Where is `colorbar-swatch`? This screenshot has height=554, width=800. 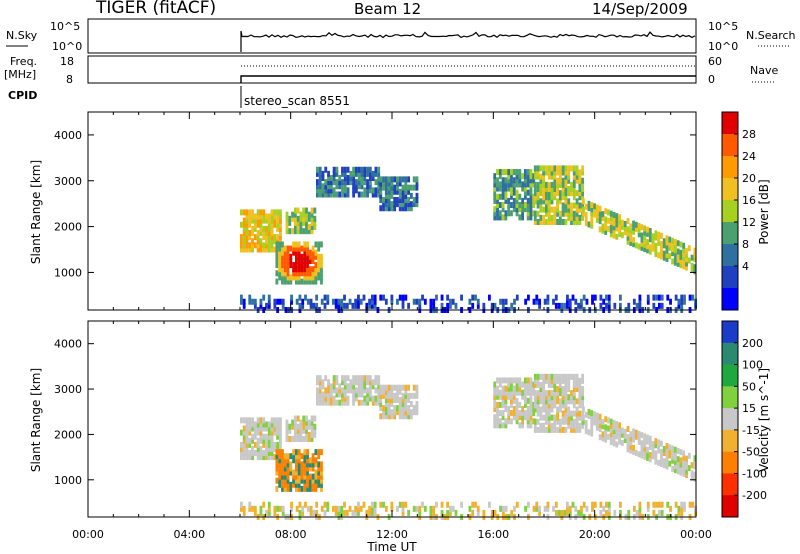 colorbar-swatch is located at coordinates (730, 123).